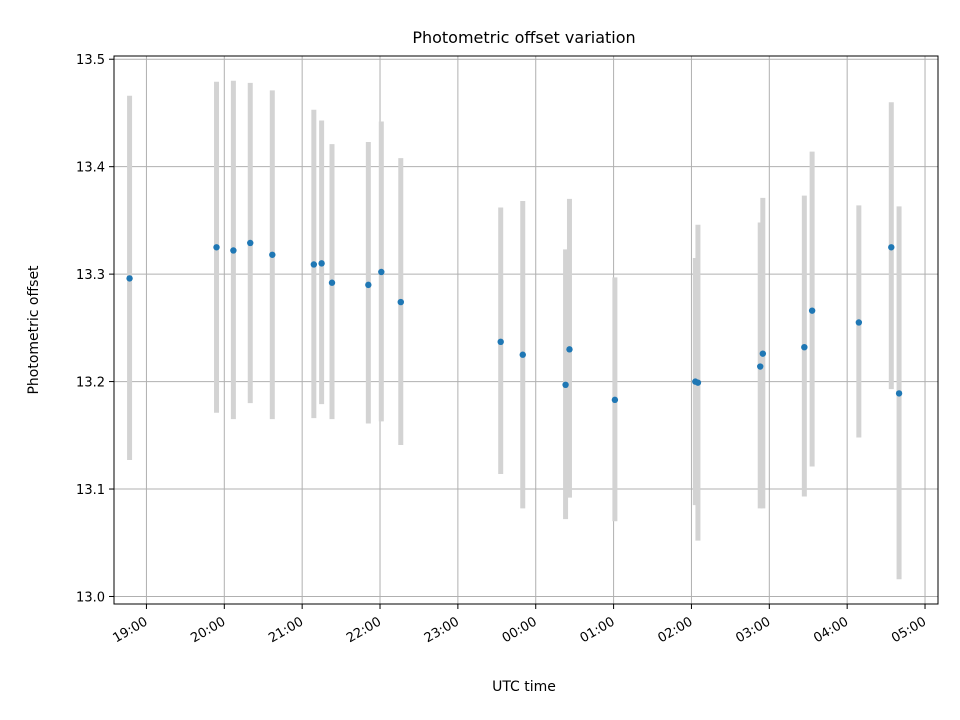 Image resolution: width=960 pixels, height=720 pixels. What do you see at coordinates (520, 630) in the screenshot?
I see `x-tick-label: 00:00` at bounding box center [520, 630].